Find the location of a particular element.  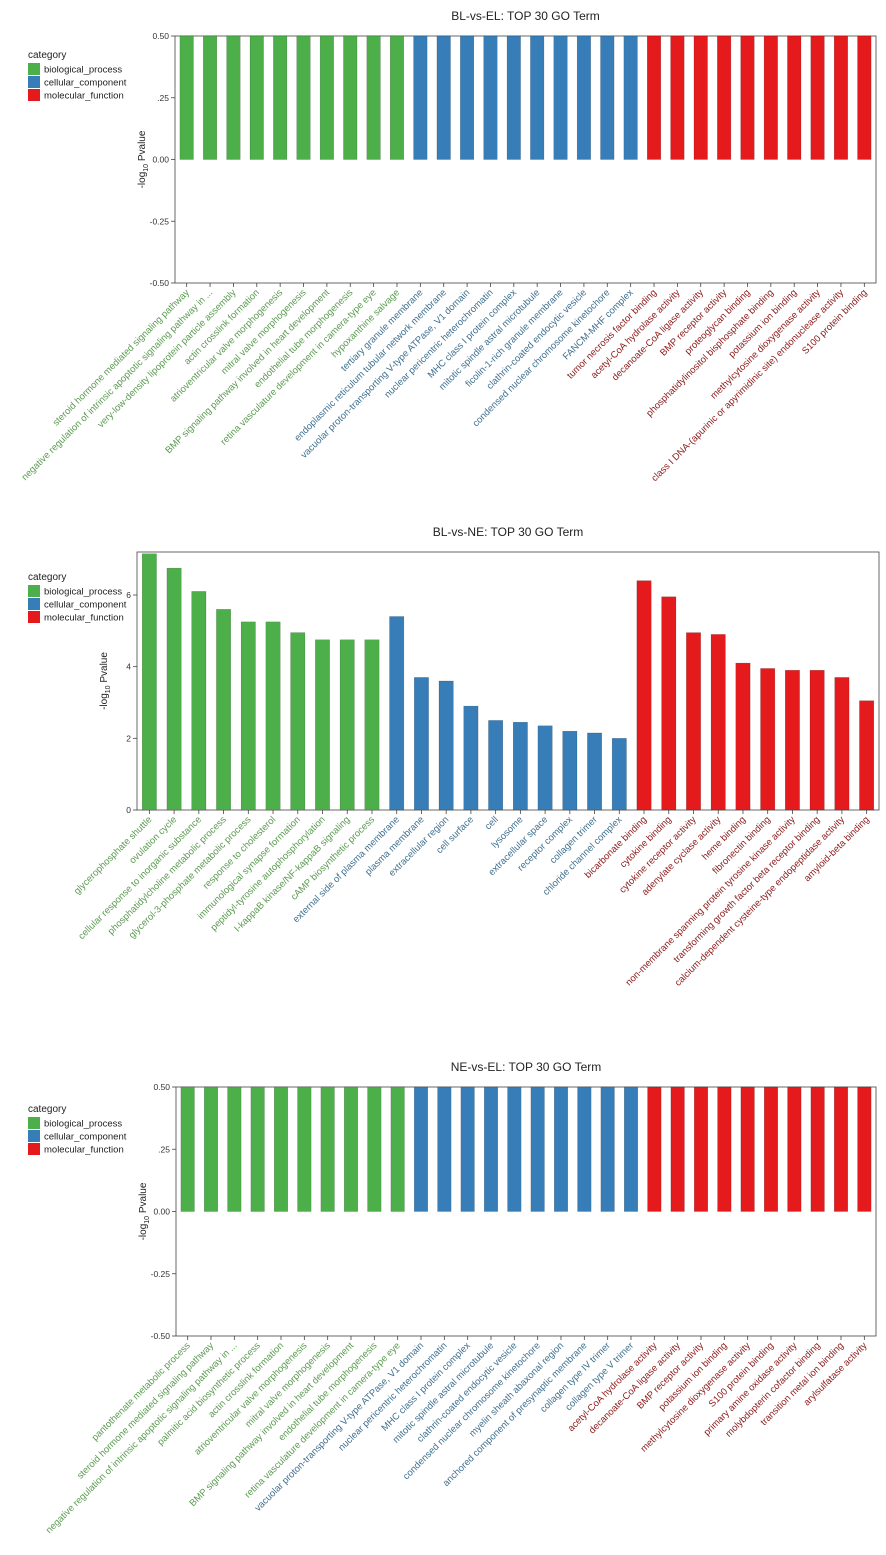

y-tick-label: 4 is located at coordinates (128, 667).